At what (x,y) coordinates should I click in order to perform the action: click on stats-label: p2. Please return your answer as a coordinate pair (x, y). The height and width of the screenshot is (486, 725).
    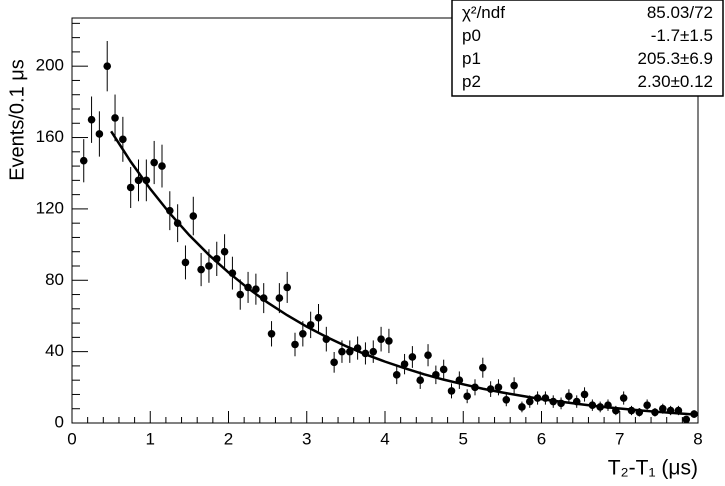
    Looking at the image, I should click on (471, 81).